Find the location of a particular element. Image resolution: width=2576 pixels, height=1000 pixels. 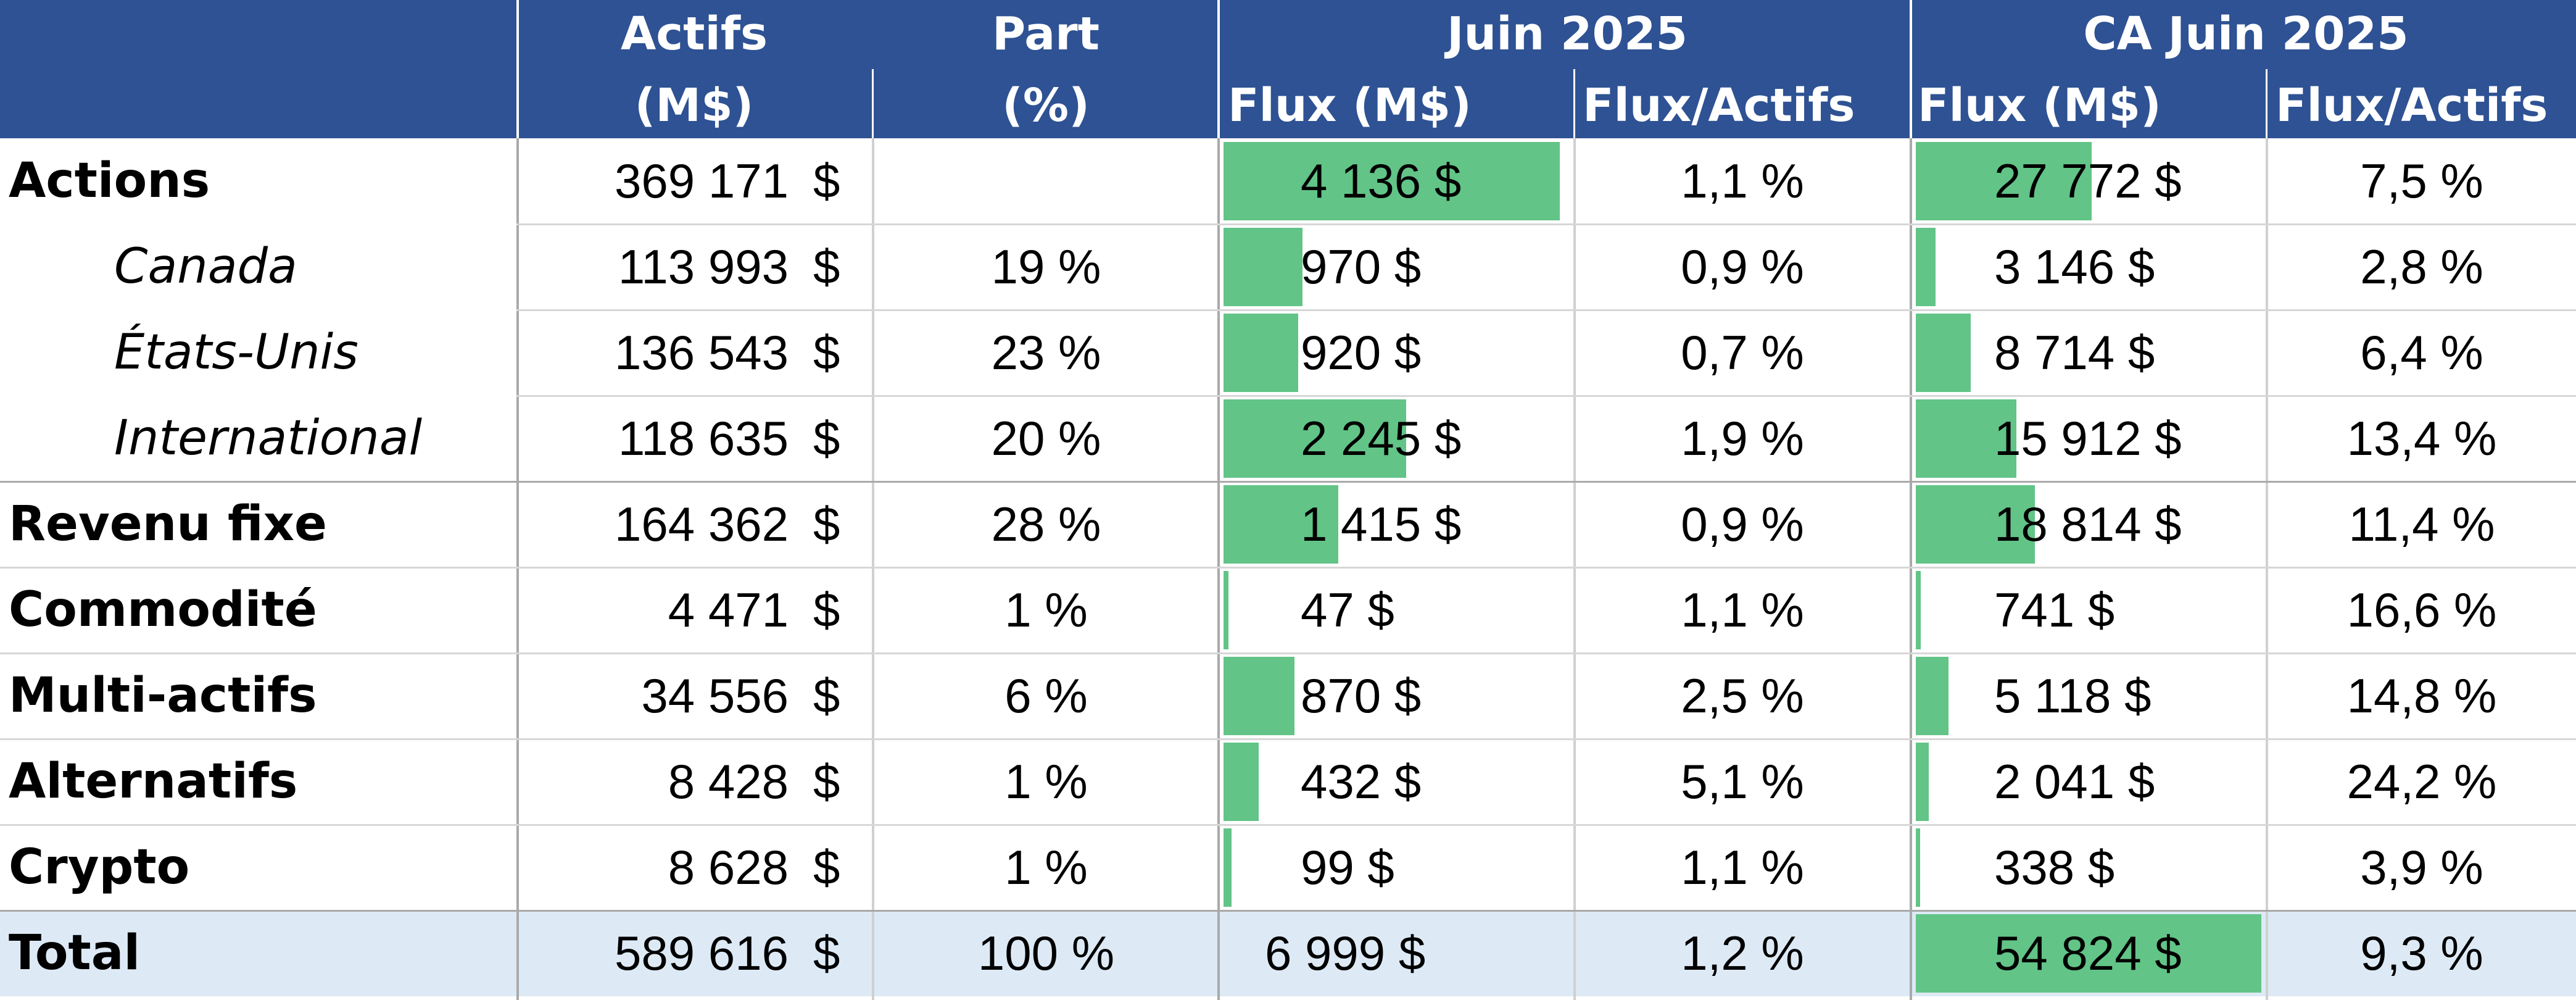

ytd-flux-value: 15 912 $ is located at coordinates (2088, 438).